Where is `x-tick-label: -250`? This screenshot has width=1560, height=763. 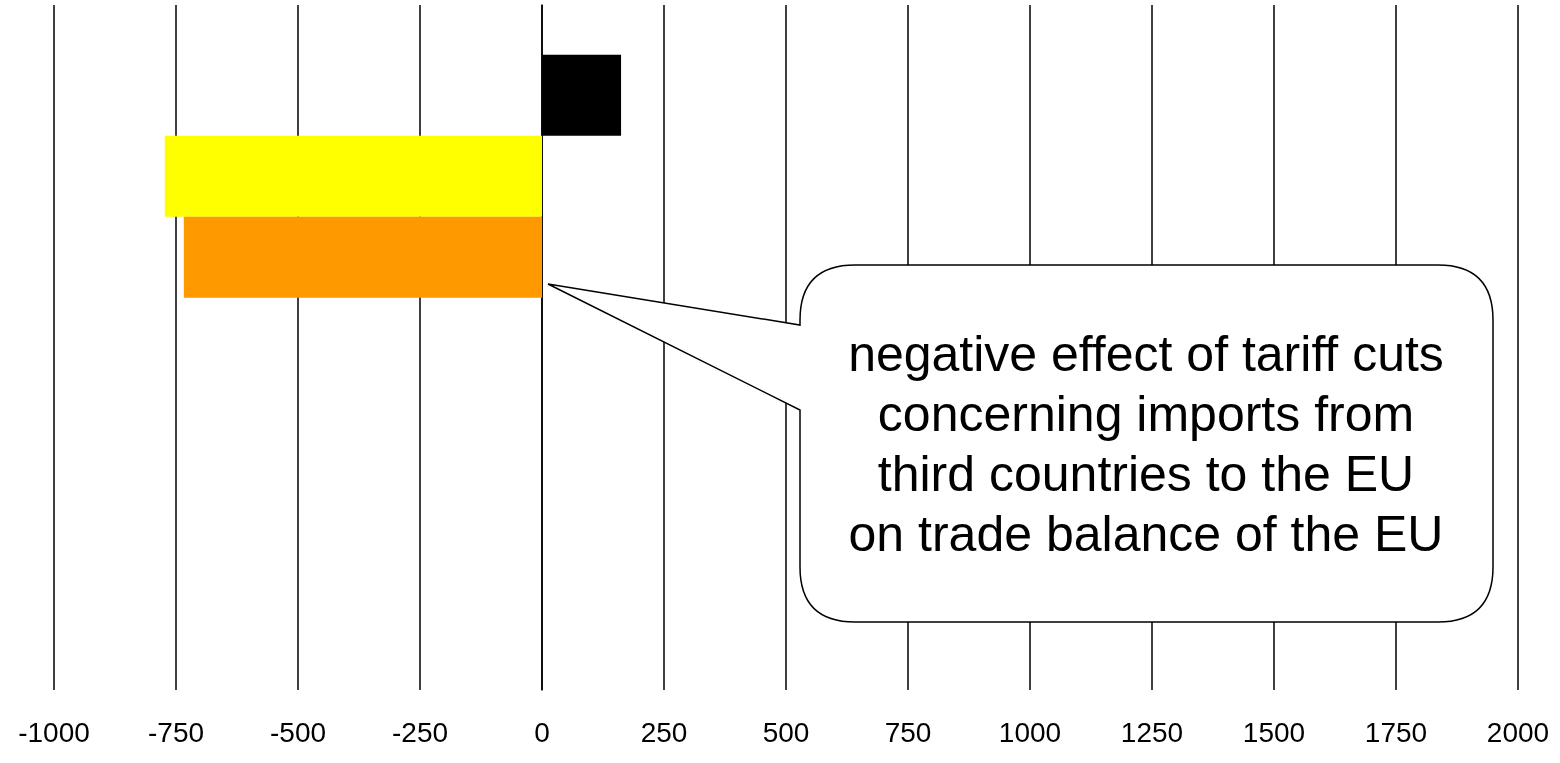 x-tick-label: -250 is located at coordinates (420, 732).